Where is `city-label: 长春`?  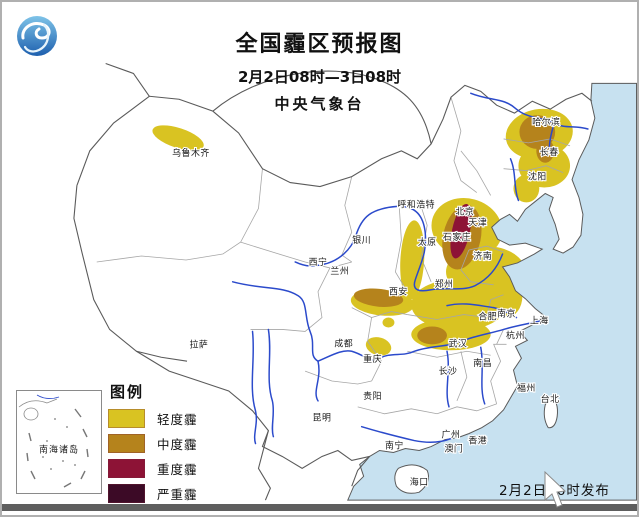
city-label: 长春 is located at coordinates (549, 152).